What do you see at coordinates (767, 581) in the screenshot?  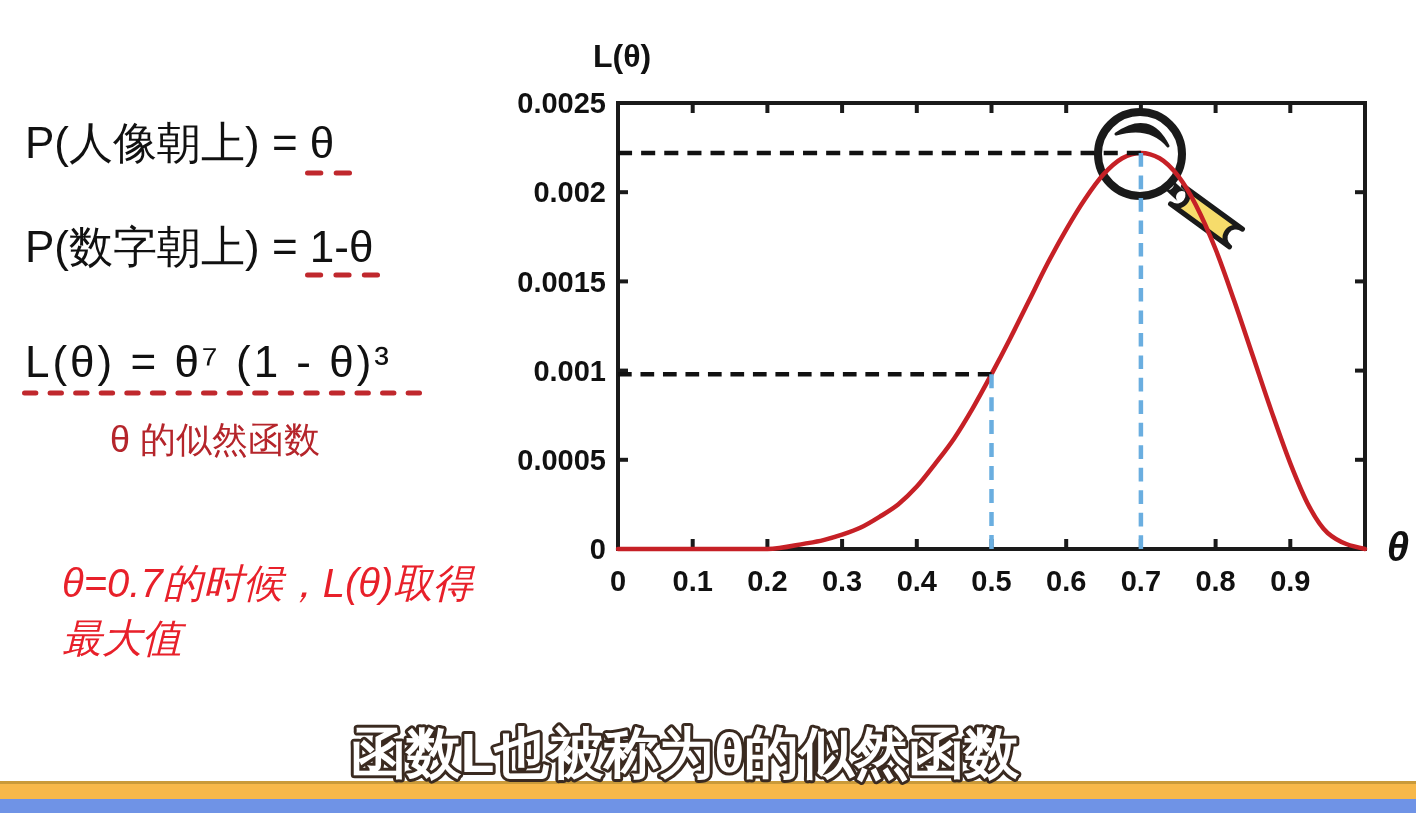 I see `x-tick-label: 0.2` at bounding box center [767, 581].